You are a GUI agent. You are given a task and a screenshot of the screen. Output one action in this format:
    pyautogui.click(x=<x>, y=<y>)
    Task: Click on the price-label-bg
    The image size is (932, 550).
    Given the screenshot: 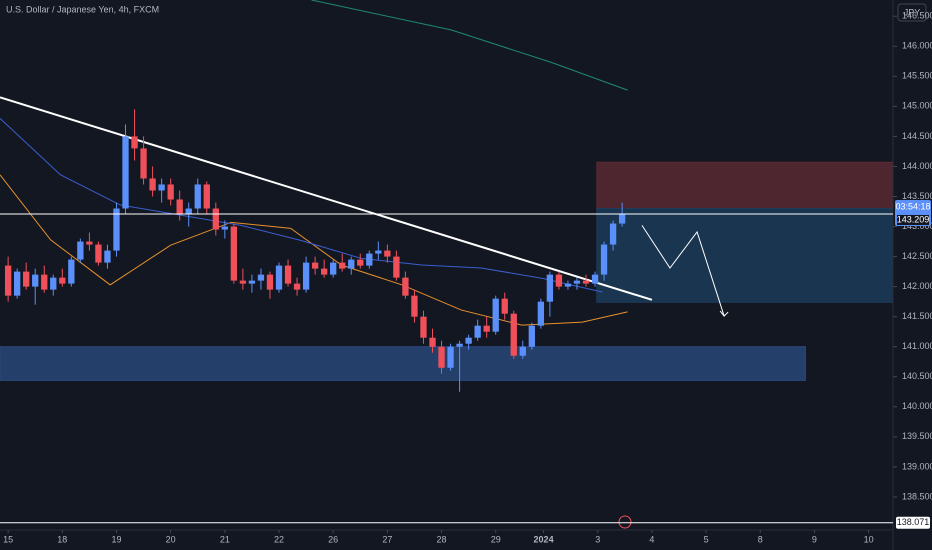 What is the action you would take?
    pyautogui.click(x=913, y=219)
    